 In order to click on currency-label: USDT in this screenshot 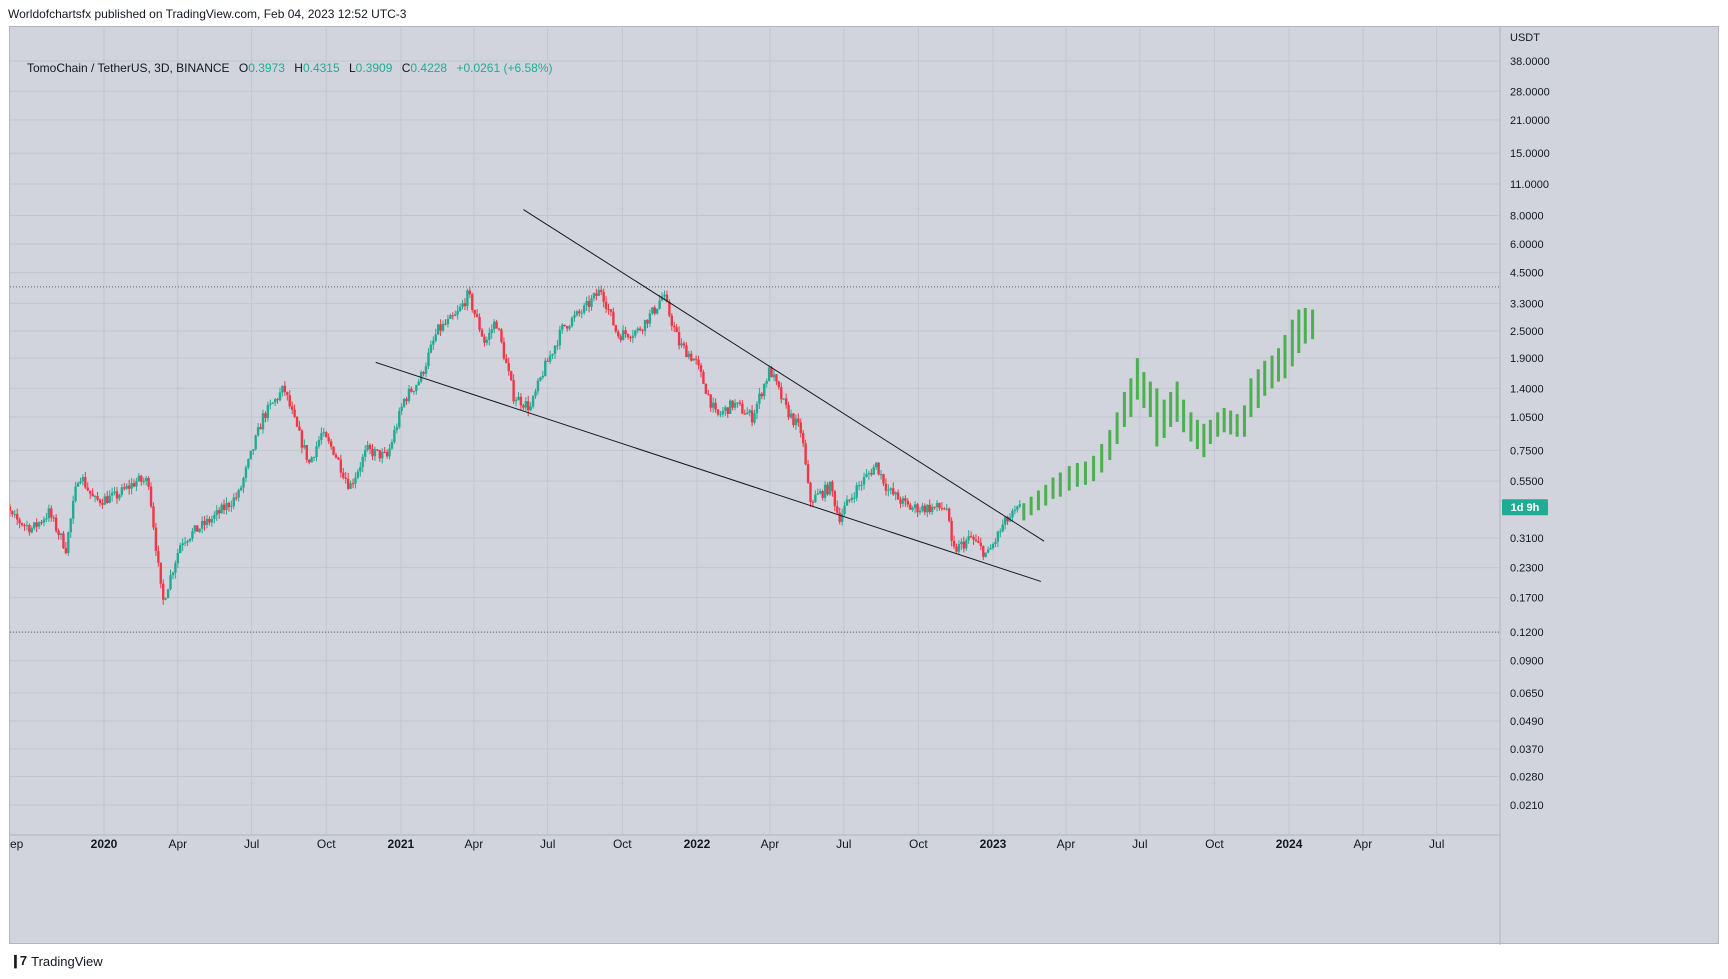, I will do `click(1525, 38)`.